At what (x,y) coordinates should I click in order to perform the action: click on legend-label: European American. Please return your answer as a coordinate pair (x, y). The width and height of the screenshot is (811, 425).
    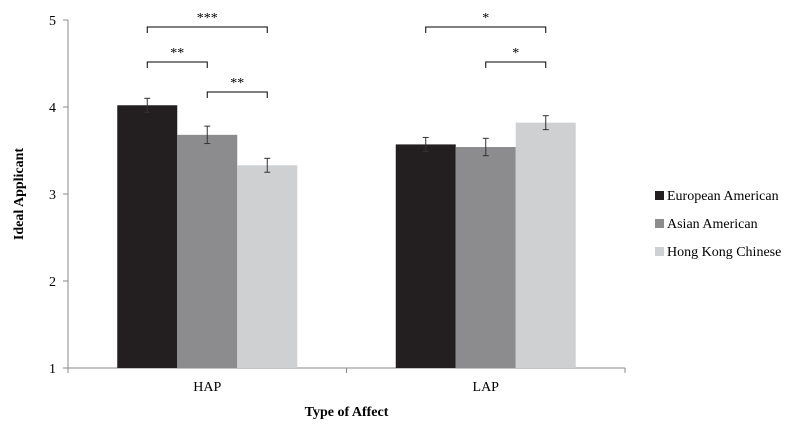
    Looking at the image, I should click on (723, 196).